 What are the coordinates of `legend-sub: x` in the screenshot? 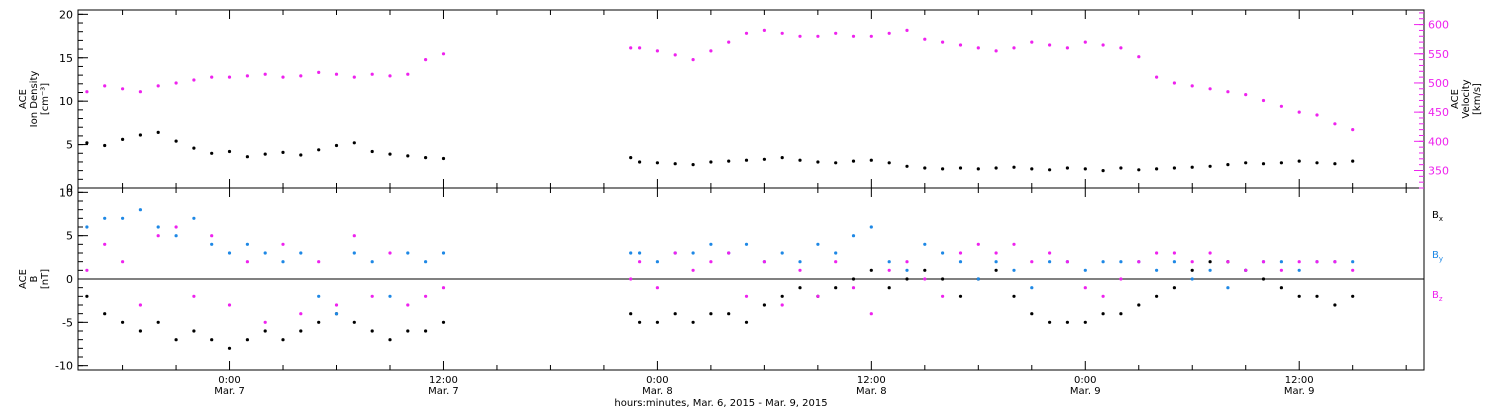 It's located at (1441, 219).